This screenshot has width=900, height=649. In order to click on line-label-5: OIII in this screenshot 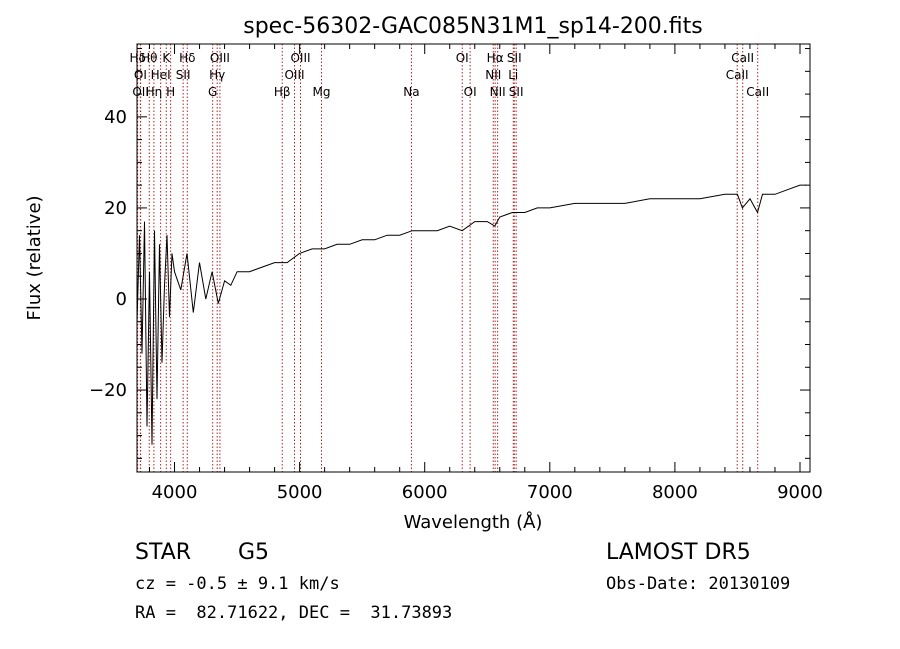, I will do `click(300, 58)`.